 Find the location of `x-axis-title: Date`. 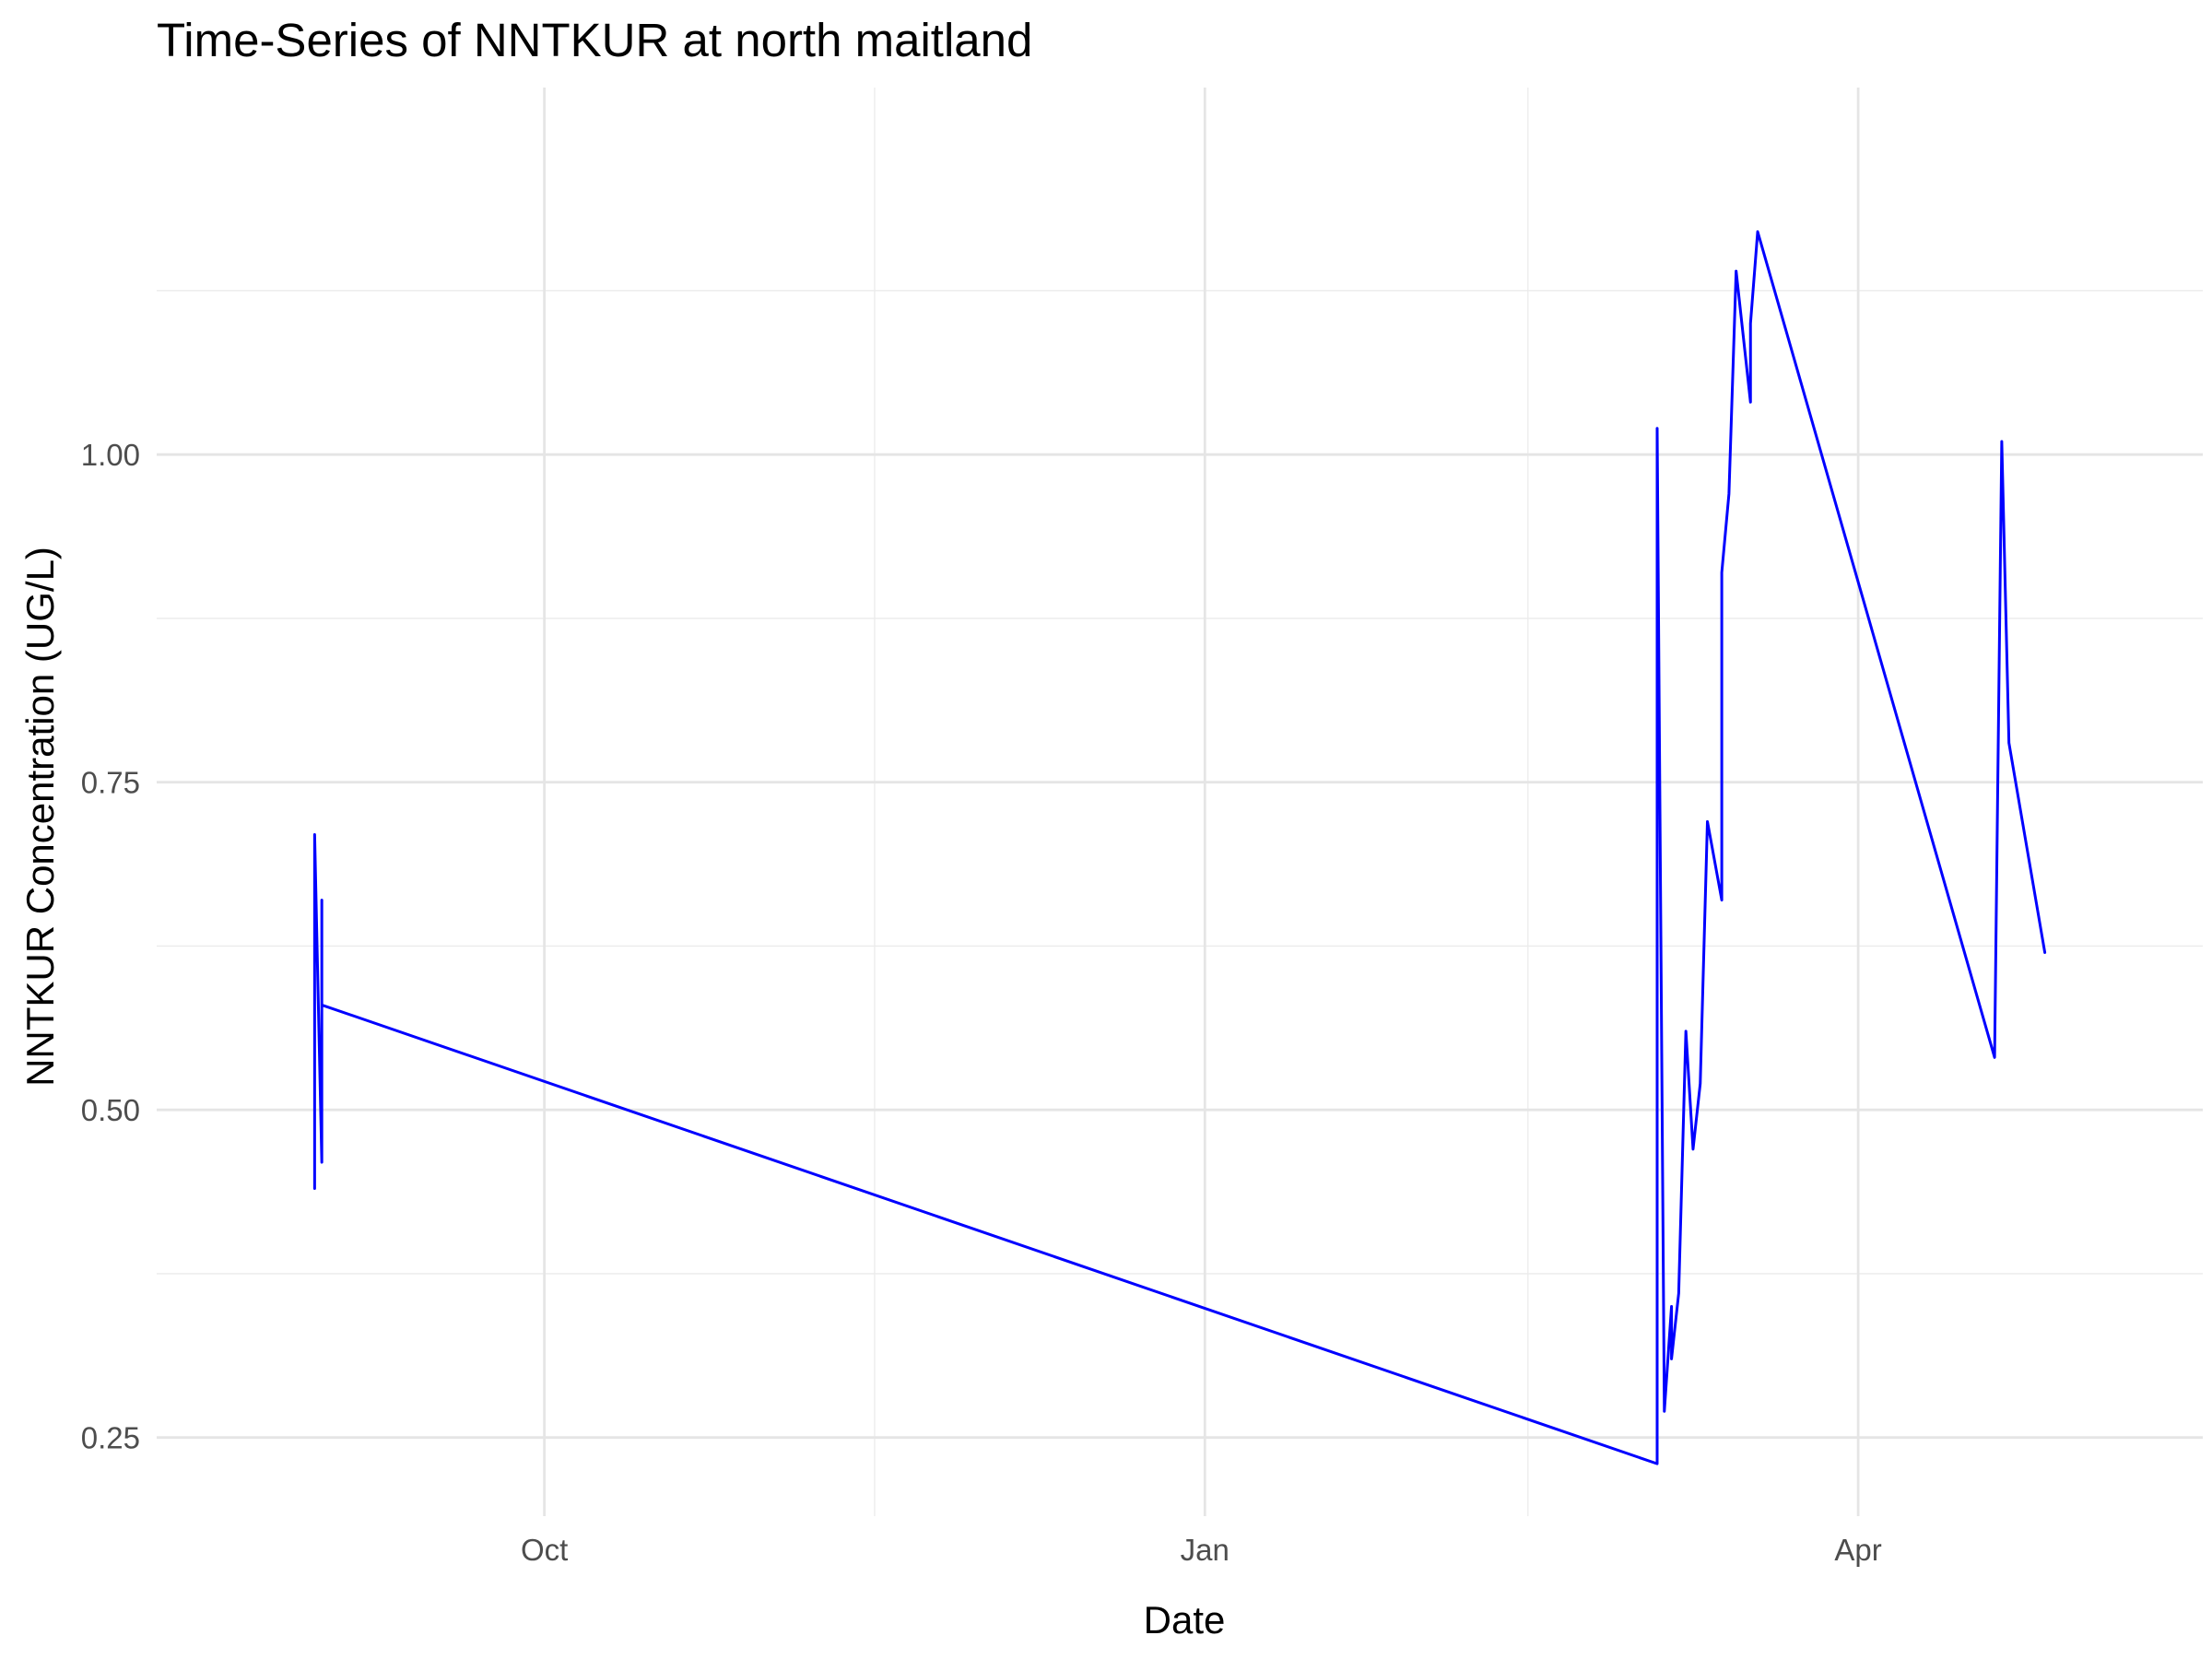

x-axis-title: Date is located at coordinates (1184, 1619).